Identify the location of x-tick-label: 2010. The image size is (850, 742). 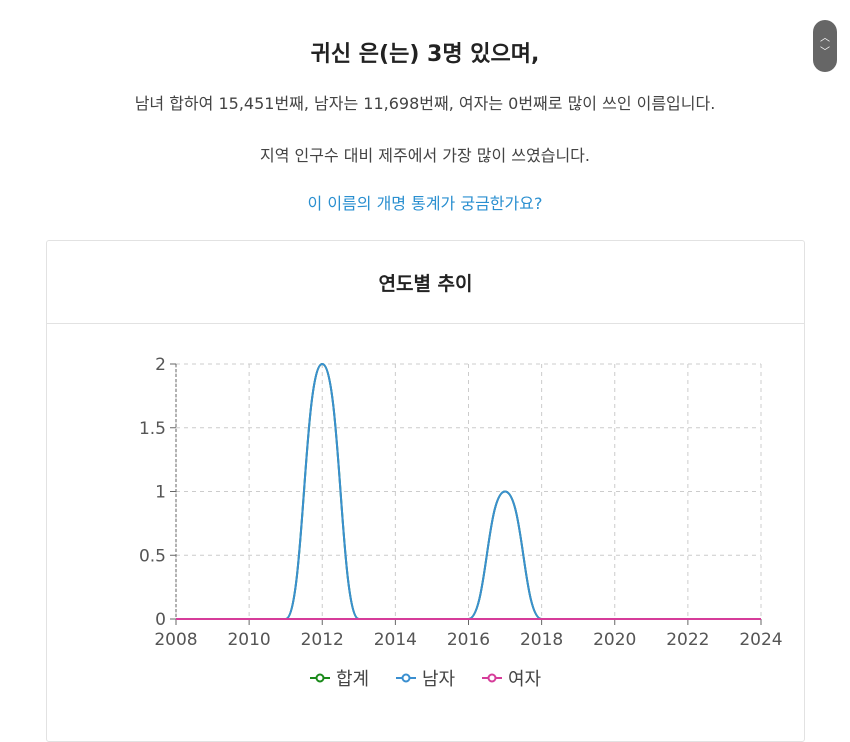
(248, 640).